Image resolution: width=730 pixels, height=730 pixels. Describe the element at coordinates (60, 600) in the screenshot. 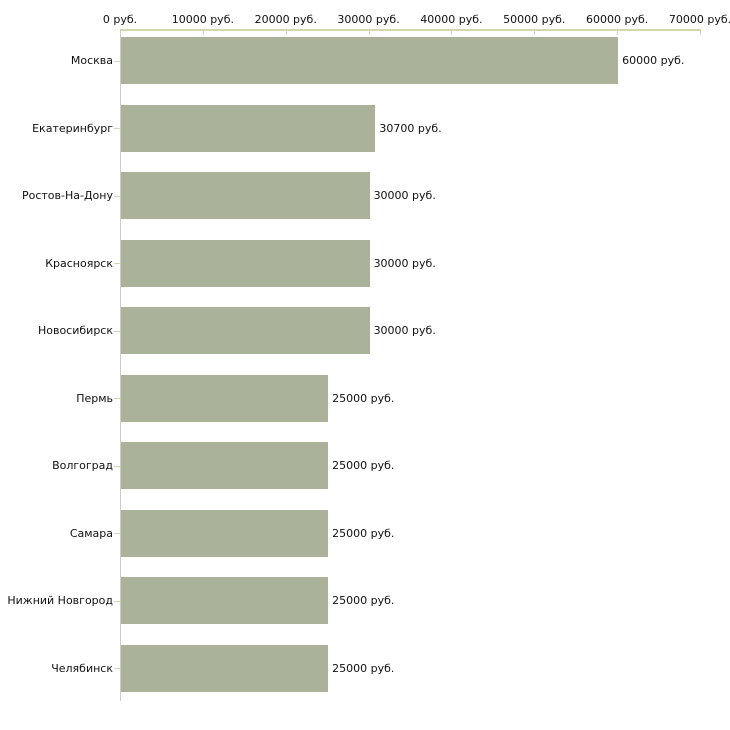

I see `category-label: Нижний Новгород` at that location.